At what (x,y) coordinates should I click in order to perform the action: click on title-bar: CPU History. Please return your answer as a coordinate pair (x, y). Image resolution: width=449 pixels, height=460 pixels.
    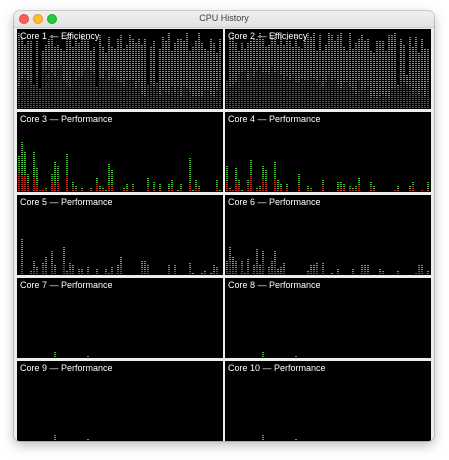
    Looking at the image, I should click on (224, 19).